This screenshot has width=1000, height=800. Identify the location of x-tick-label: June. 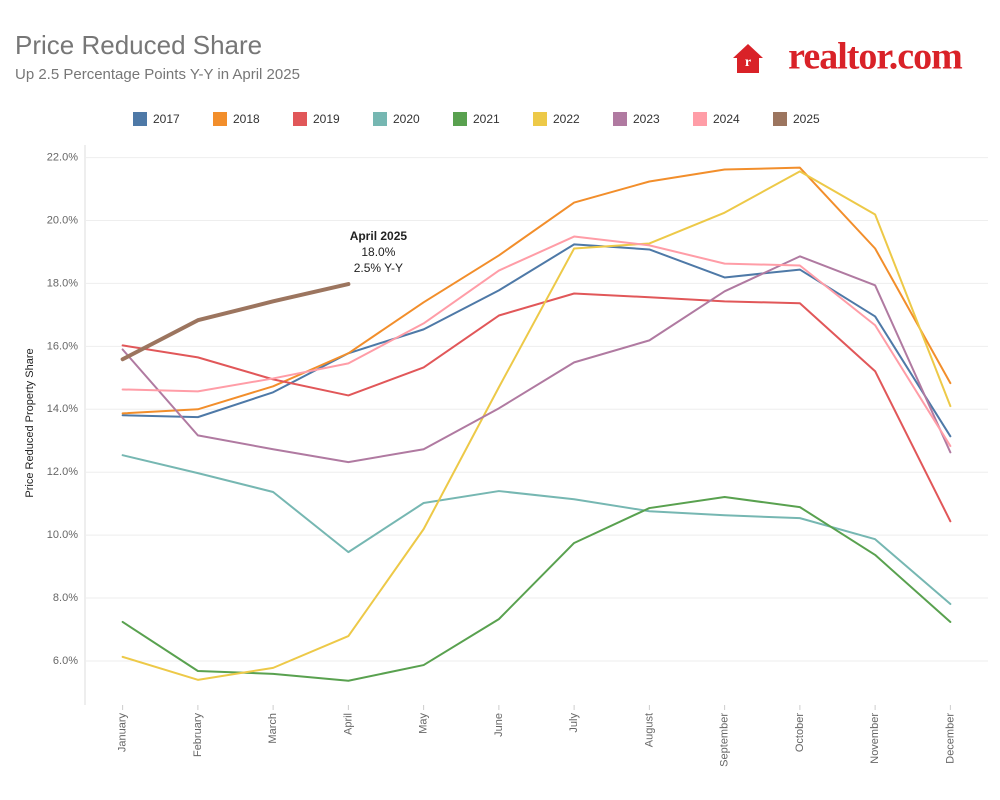
(499, 725).